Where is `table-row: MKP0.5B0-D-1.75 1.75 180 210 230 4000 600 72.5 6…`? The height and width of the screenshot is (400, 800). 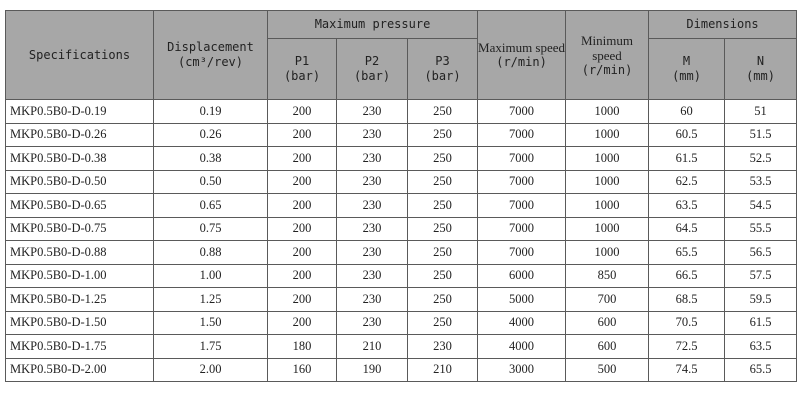 table-row: MKP0.5B0-D-1.75 1.75 180 210 230 4000 600 72.5 6… is located at coordinates (401, 346).